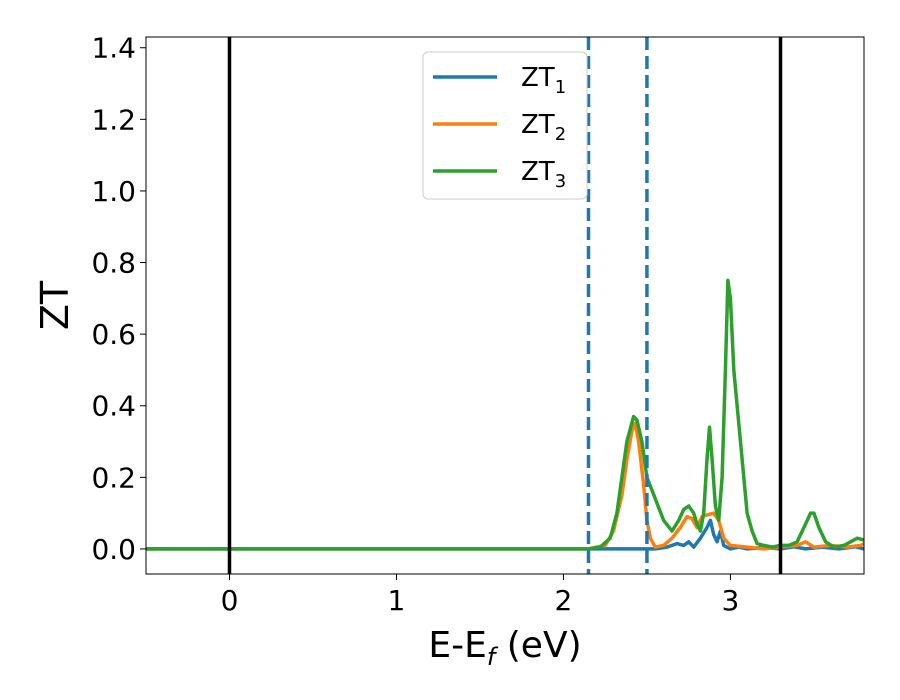  What do you see at coordinates (543, 174) in the screenshot?
I see `legend-label-3: ZT3` at bounding box center [543, 174].